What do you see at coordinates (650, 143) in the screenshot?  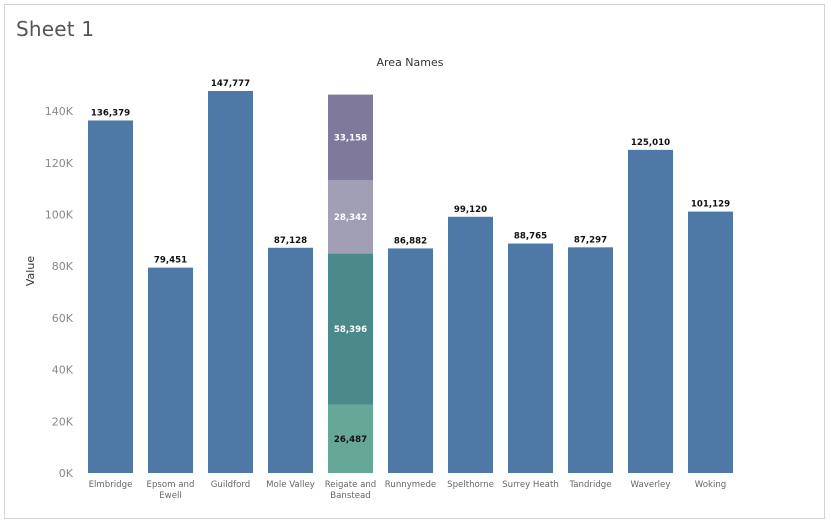 I see `bar-value-label: 125,010` at bounding box center [650, 143].